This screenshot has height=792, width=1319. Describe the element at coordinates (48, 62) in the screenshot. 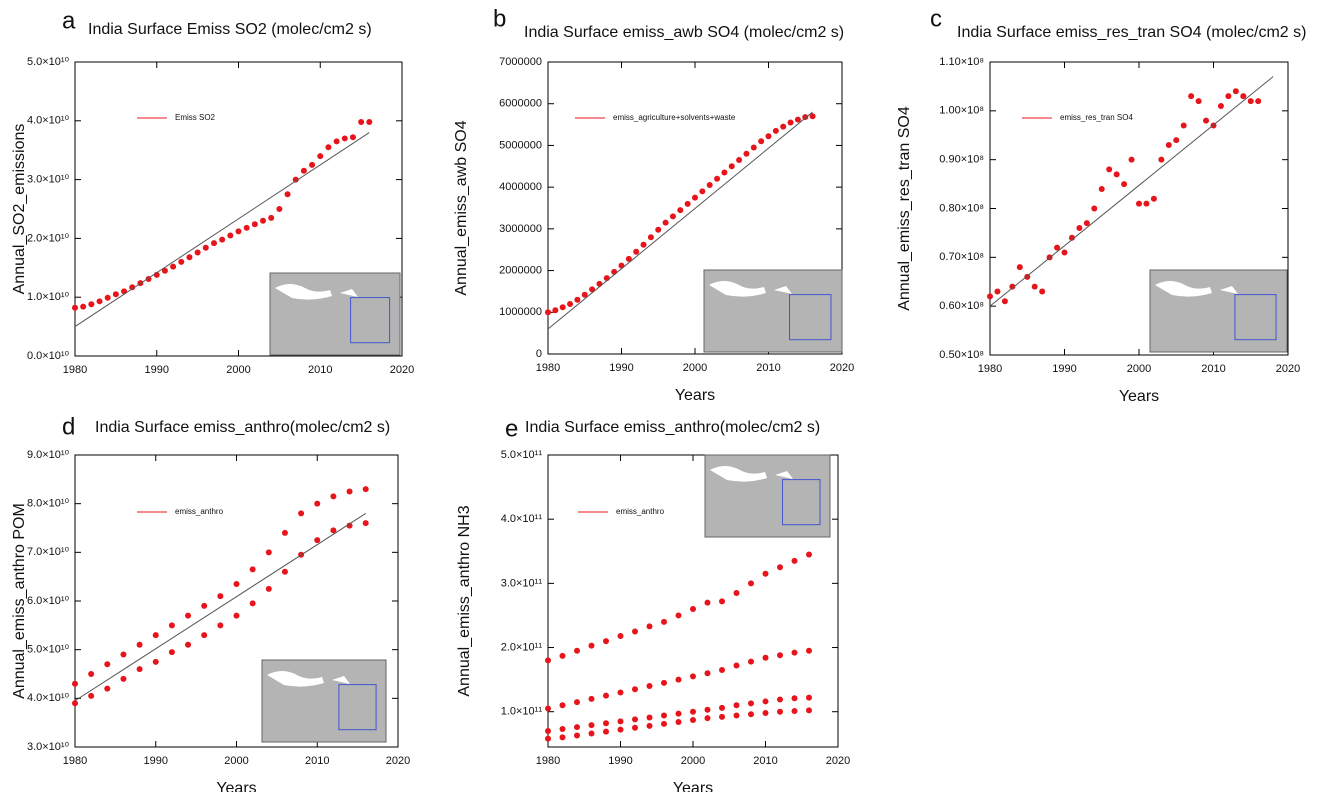

I see `y-tick-label: 5.0×10¹⁰` at that location.